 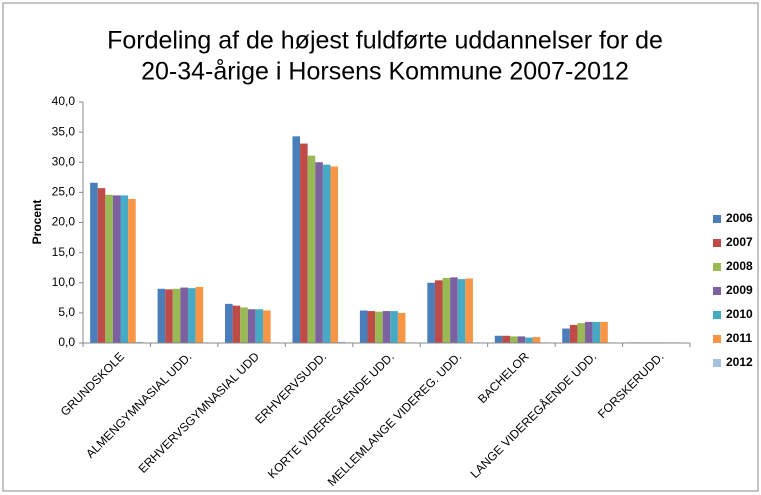 What do you see at coordinates (739, 338) in the screenshot?
I see `legend-label: 2011` at bounding box center [739, 338].